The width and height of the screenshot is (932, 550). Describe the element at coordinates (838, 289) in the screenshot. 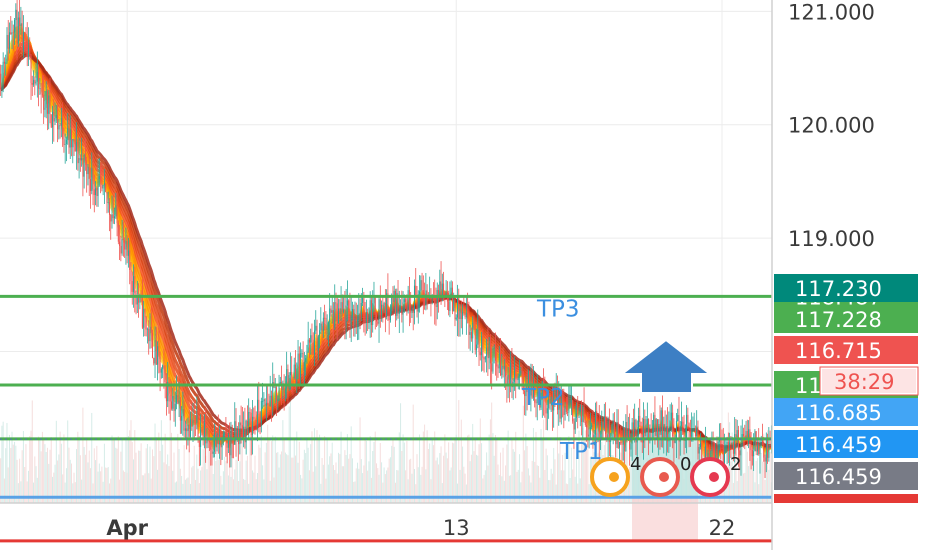

I see `price-tag-label: 117.230` at that location.